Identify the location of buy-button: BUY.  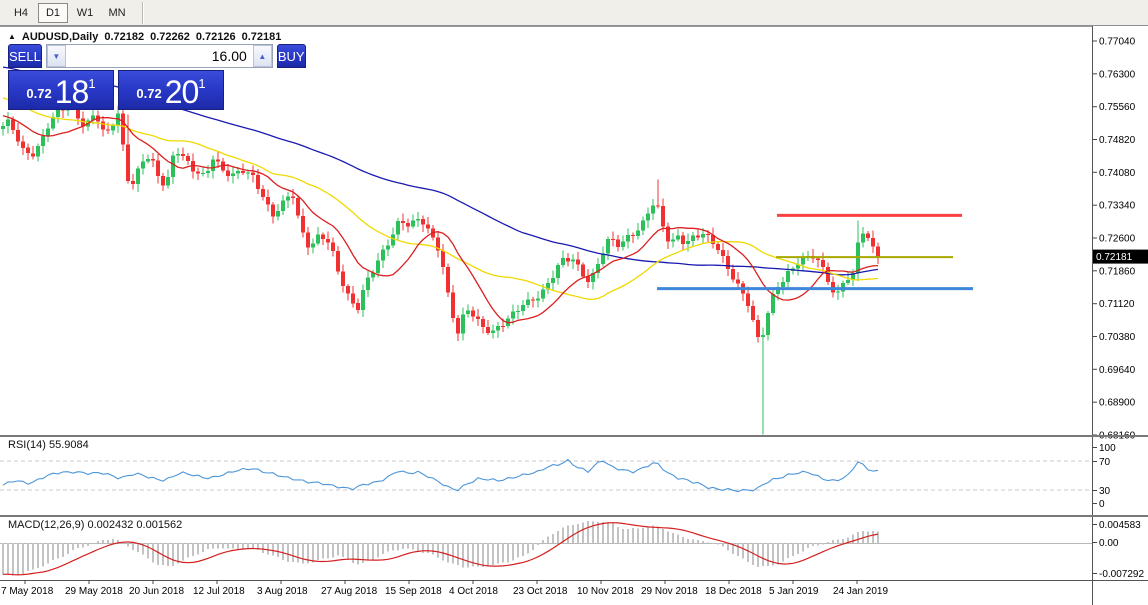
(291, 56).